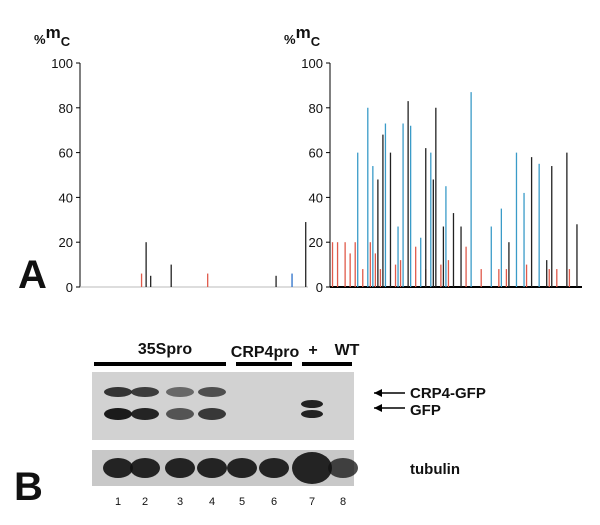  Describe the element at coordinates (28, 487) in the screenshot. I see `panel-label: B` at that location.